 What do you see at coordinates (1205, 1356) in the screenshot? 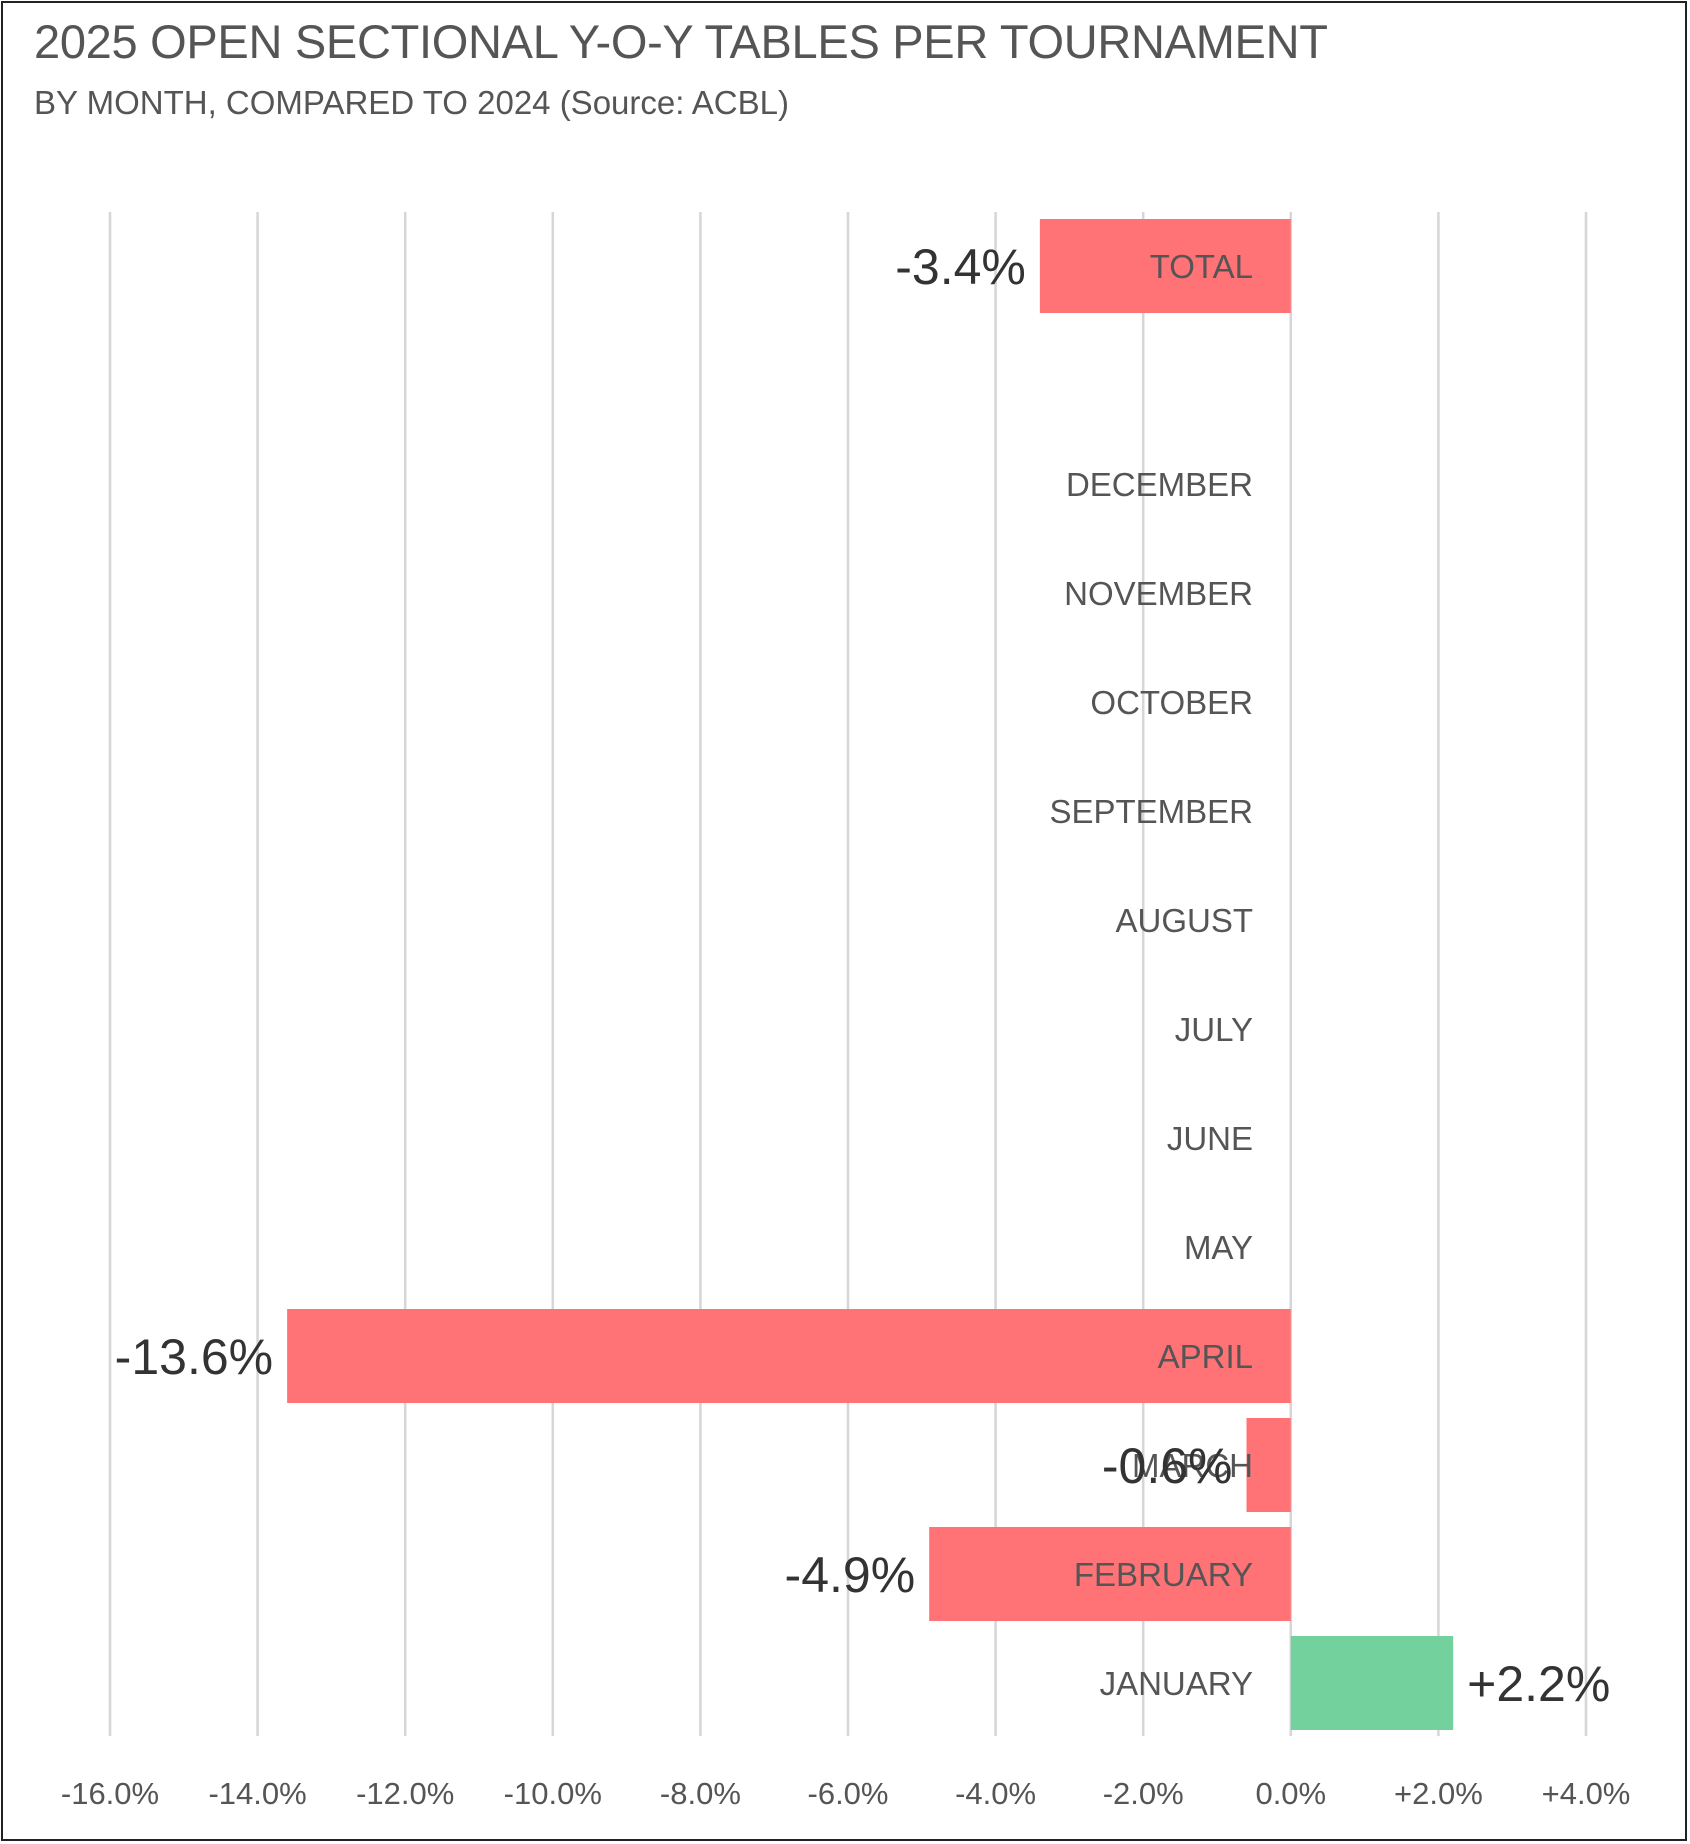
I see `category-label: APRIL` at bounding box center [1205, 1356].